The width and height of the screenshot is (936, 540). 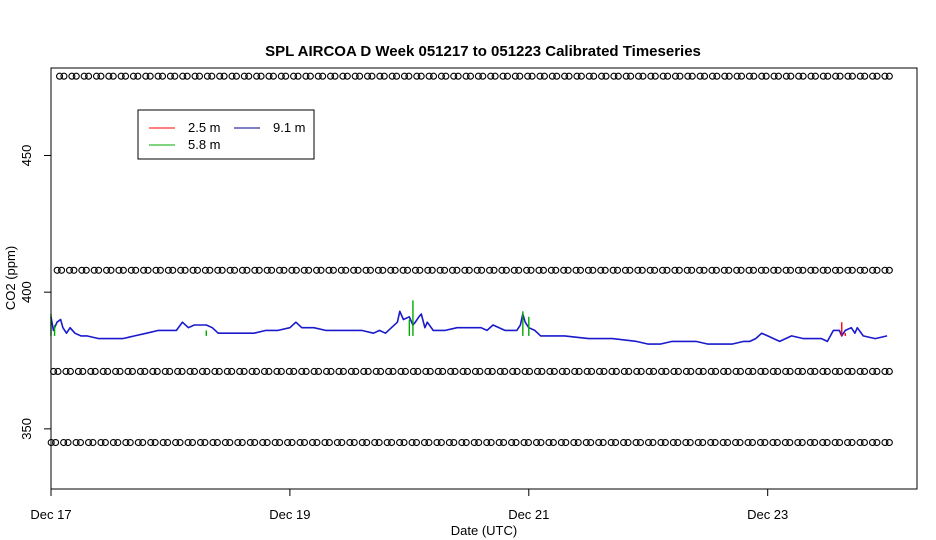 I want to click on x-tick-label: Dec 21, so click(x=528, y=514).